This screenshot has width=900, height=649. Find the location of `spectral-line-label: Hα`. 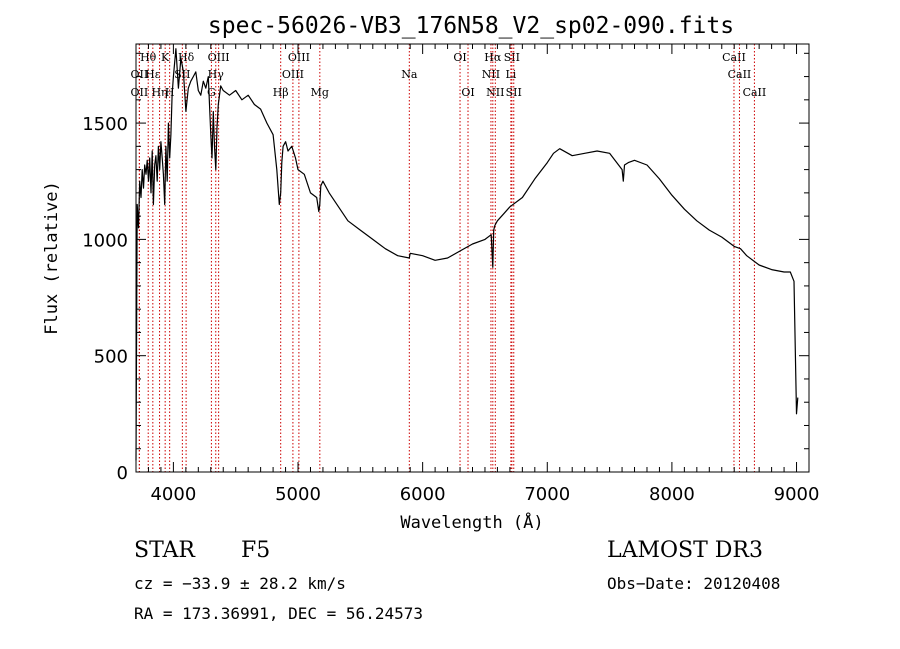

spectral-line-label: Hα is located at coordinates (493, 57).